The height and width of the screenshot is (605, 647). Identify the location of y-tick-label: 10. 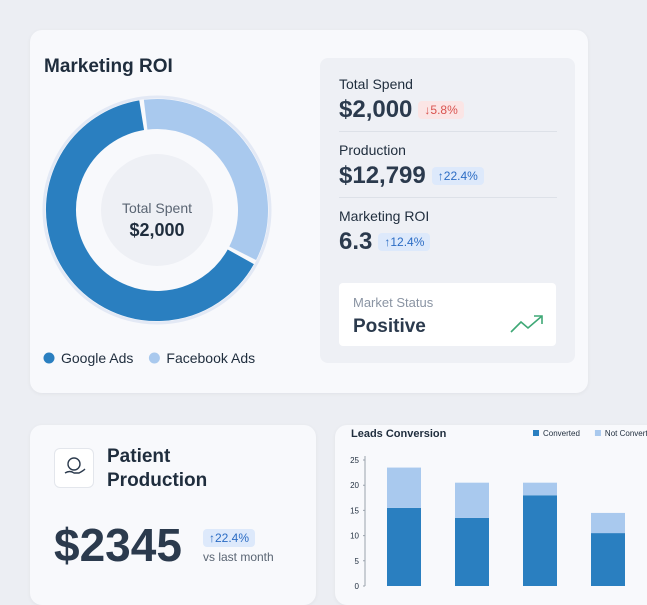
(354, 536).